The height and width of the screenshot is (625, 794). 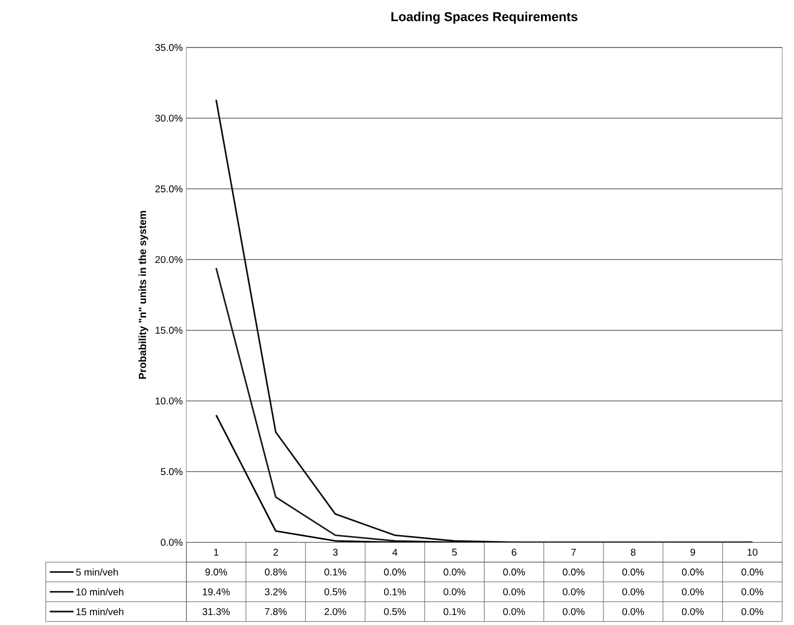 I want to click on x-tick-label: 8, so click(x=633, y=552).